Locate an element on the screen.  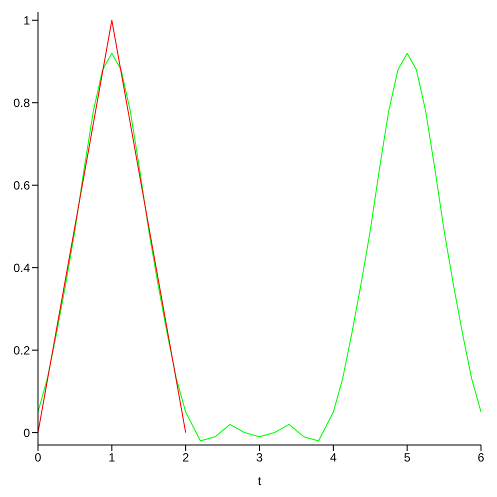
x-tick-label: 4 is located at coordinates (333, 457).